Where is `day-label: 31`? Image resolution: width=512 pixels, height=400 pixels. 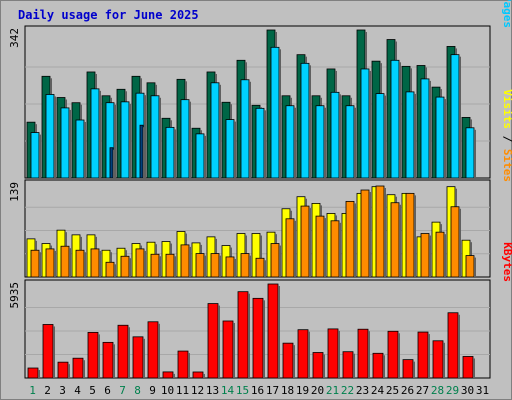
day-label: 31 is located at coordinates (482, 390).